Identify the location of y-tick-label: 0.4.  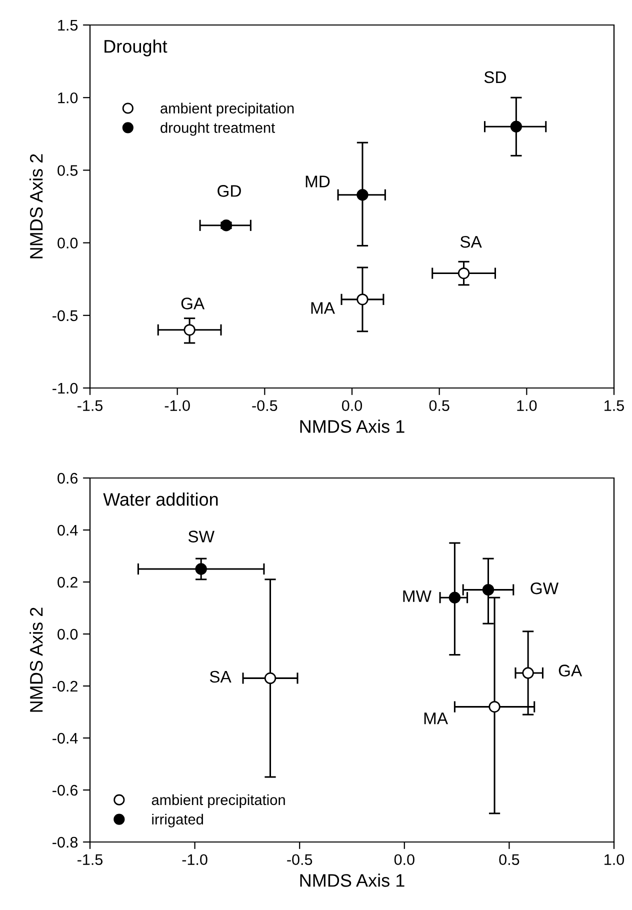
(68, 530).